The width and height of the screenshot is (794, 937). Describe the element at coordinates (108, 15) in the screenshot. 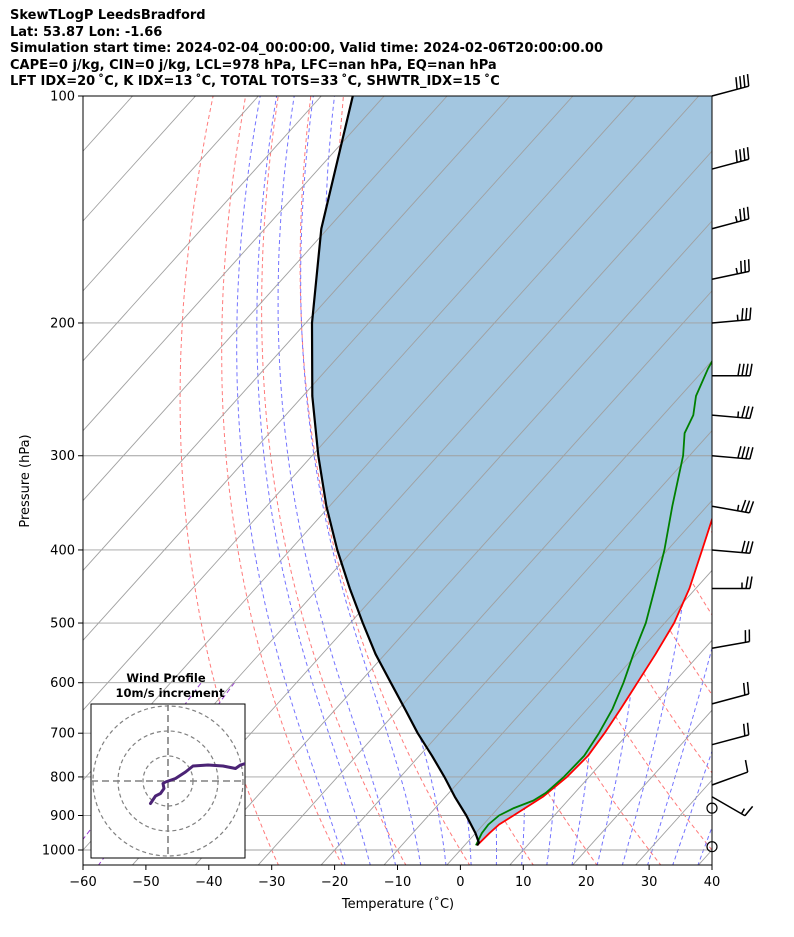

I see `chart-title: SkewTLogP LeedsBradford` at that location.